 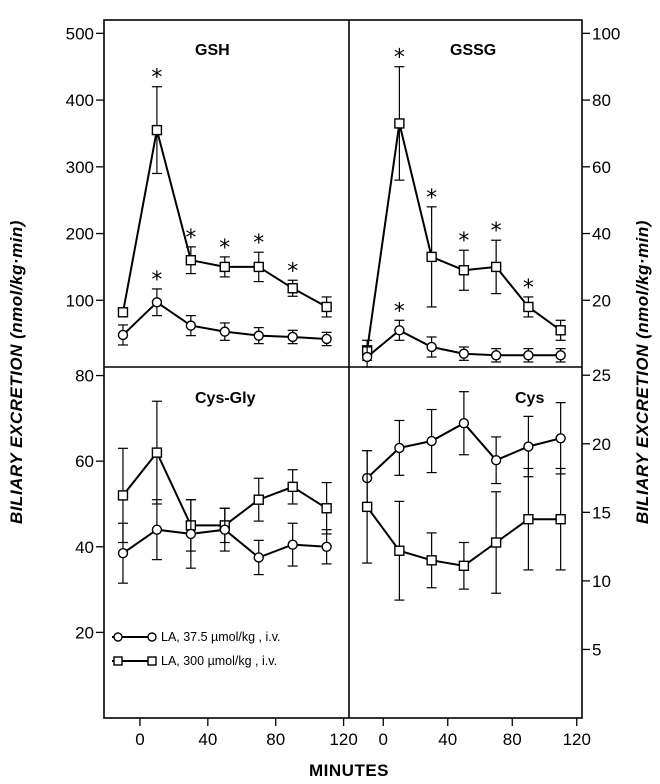 I want to click on legend-label-la37: LA, 37.5 µmol/kg , i.v., so click(x=221, y=637).